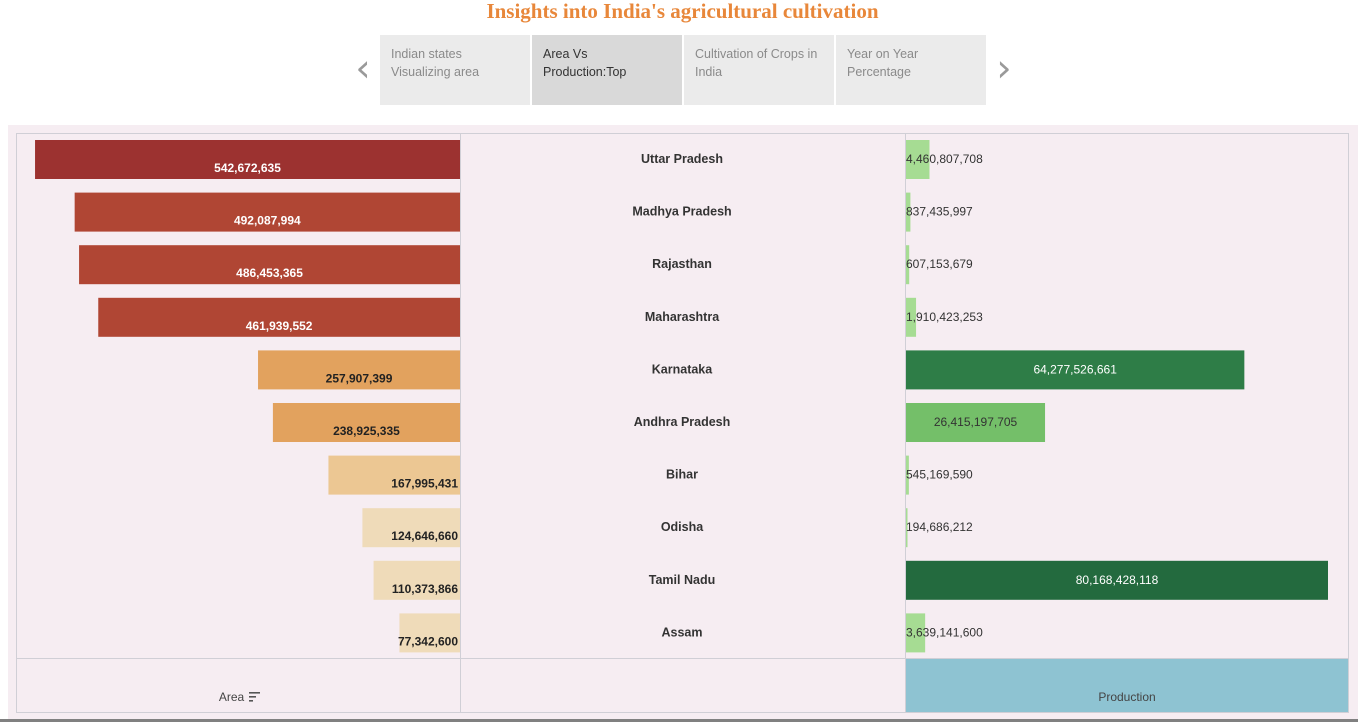 The image size is (1358, 722). I want to click on area-data-label: 124,646,660, so click(424, 536).